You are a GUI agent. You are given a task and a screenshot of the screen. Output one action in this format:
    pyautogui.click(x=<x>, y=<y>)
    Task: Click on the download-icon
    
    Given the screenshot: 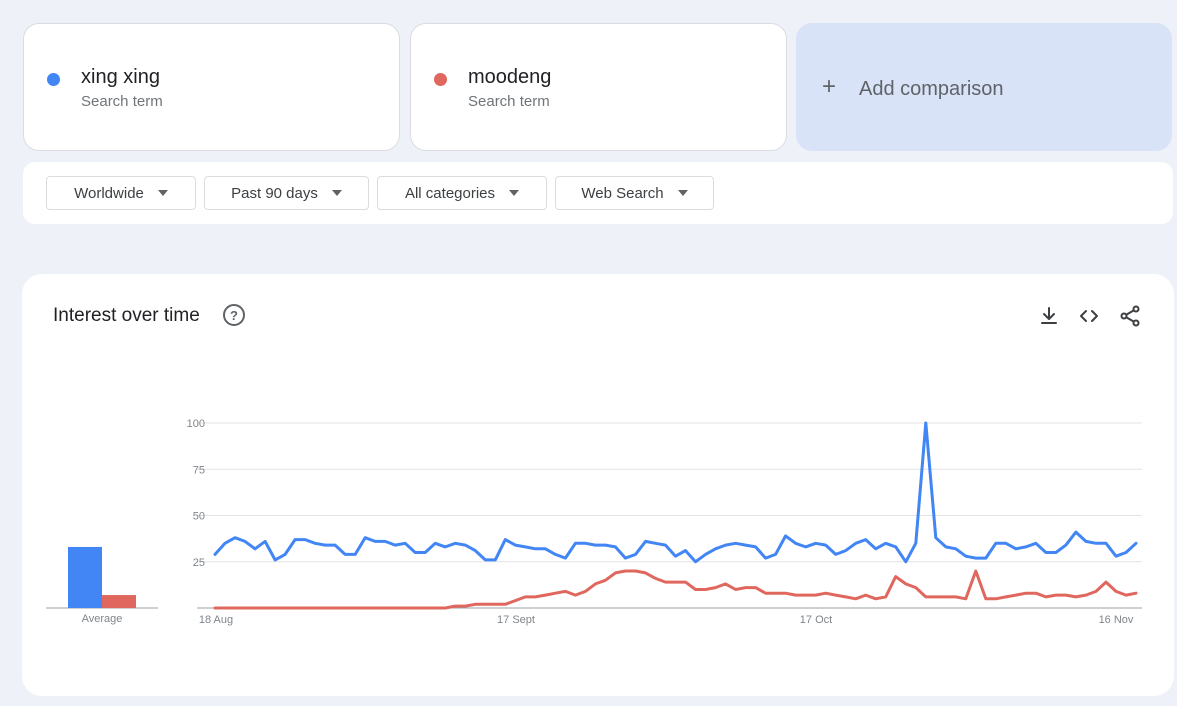 What is the action you would take?
    pyautogui.click(x=1049, y=316)
    